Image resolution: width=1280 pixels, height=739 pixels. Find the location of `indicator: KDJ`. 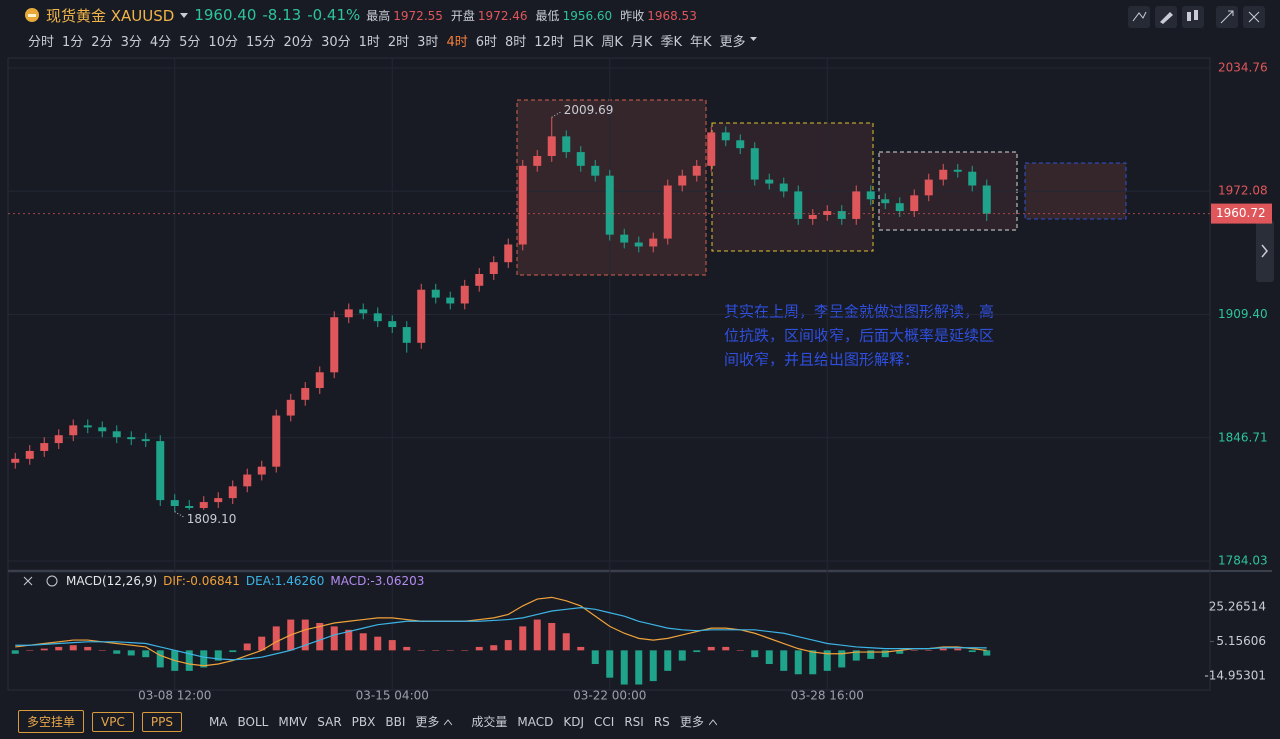

indicator: KDJ is located at coordinates (574, 721).